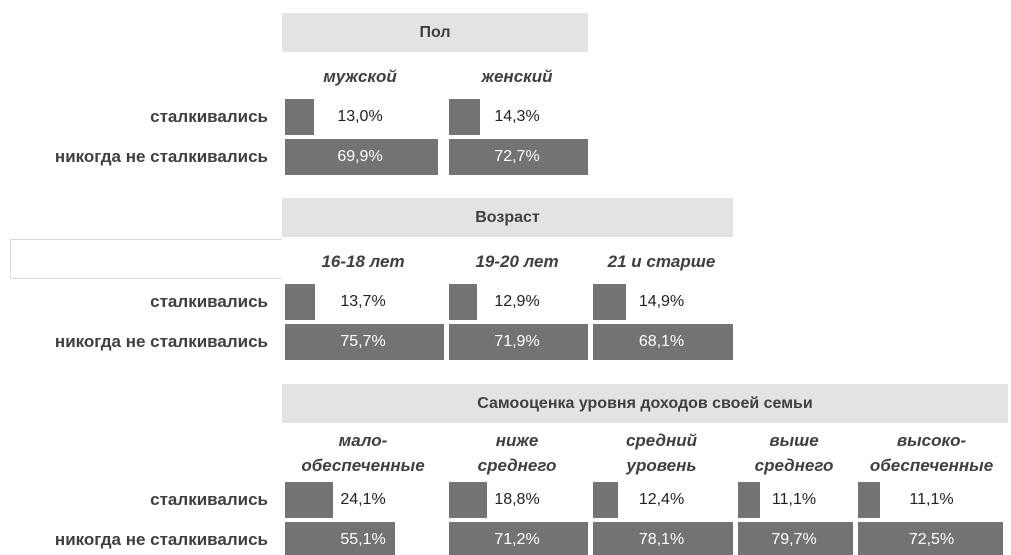 The width and height of the screenshot is (1011, 555). I want to click on value-label: 69,9%, so click(360, 156).